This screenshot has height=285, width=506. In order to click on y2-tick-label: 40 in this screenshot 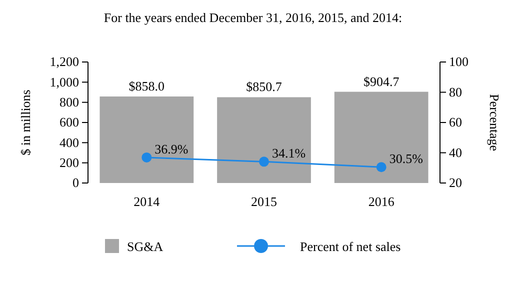, I will do `click(455, 152)`.